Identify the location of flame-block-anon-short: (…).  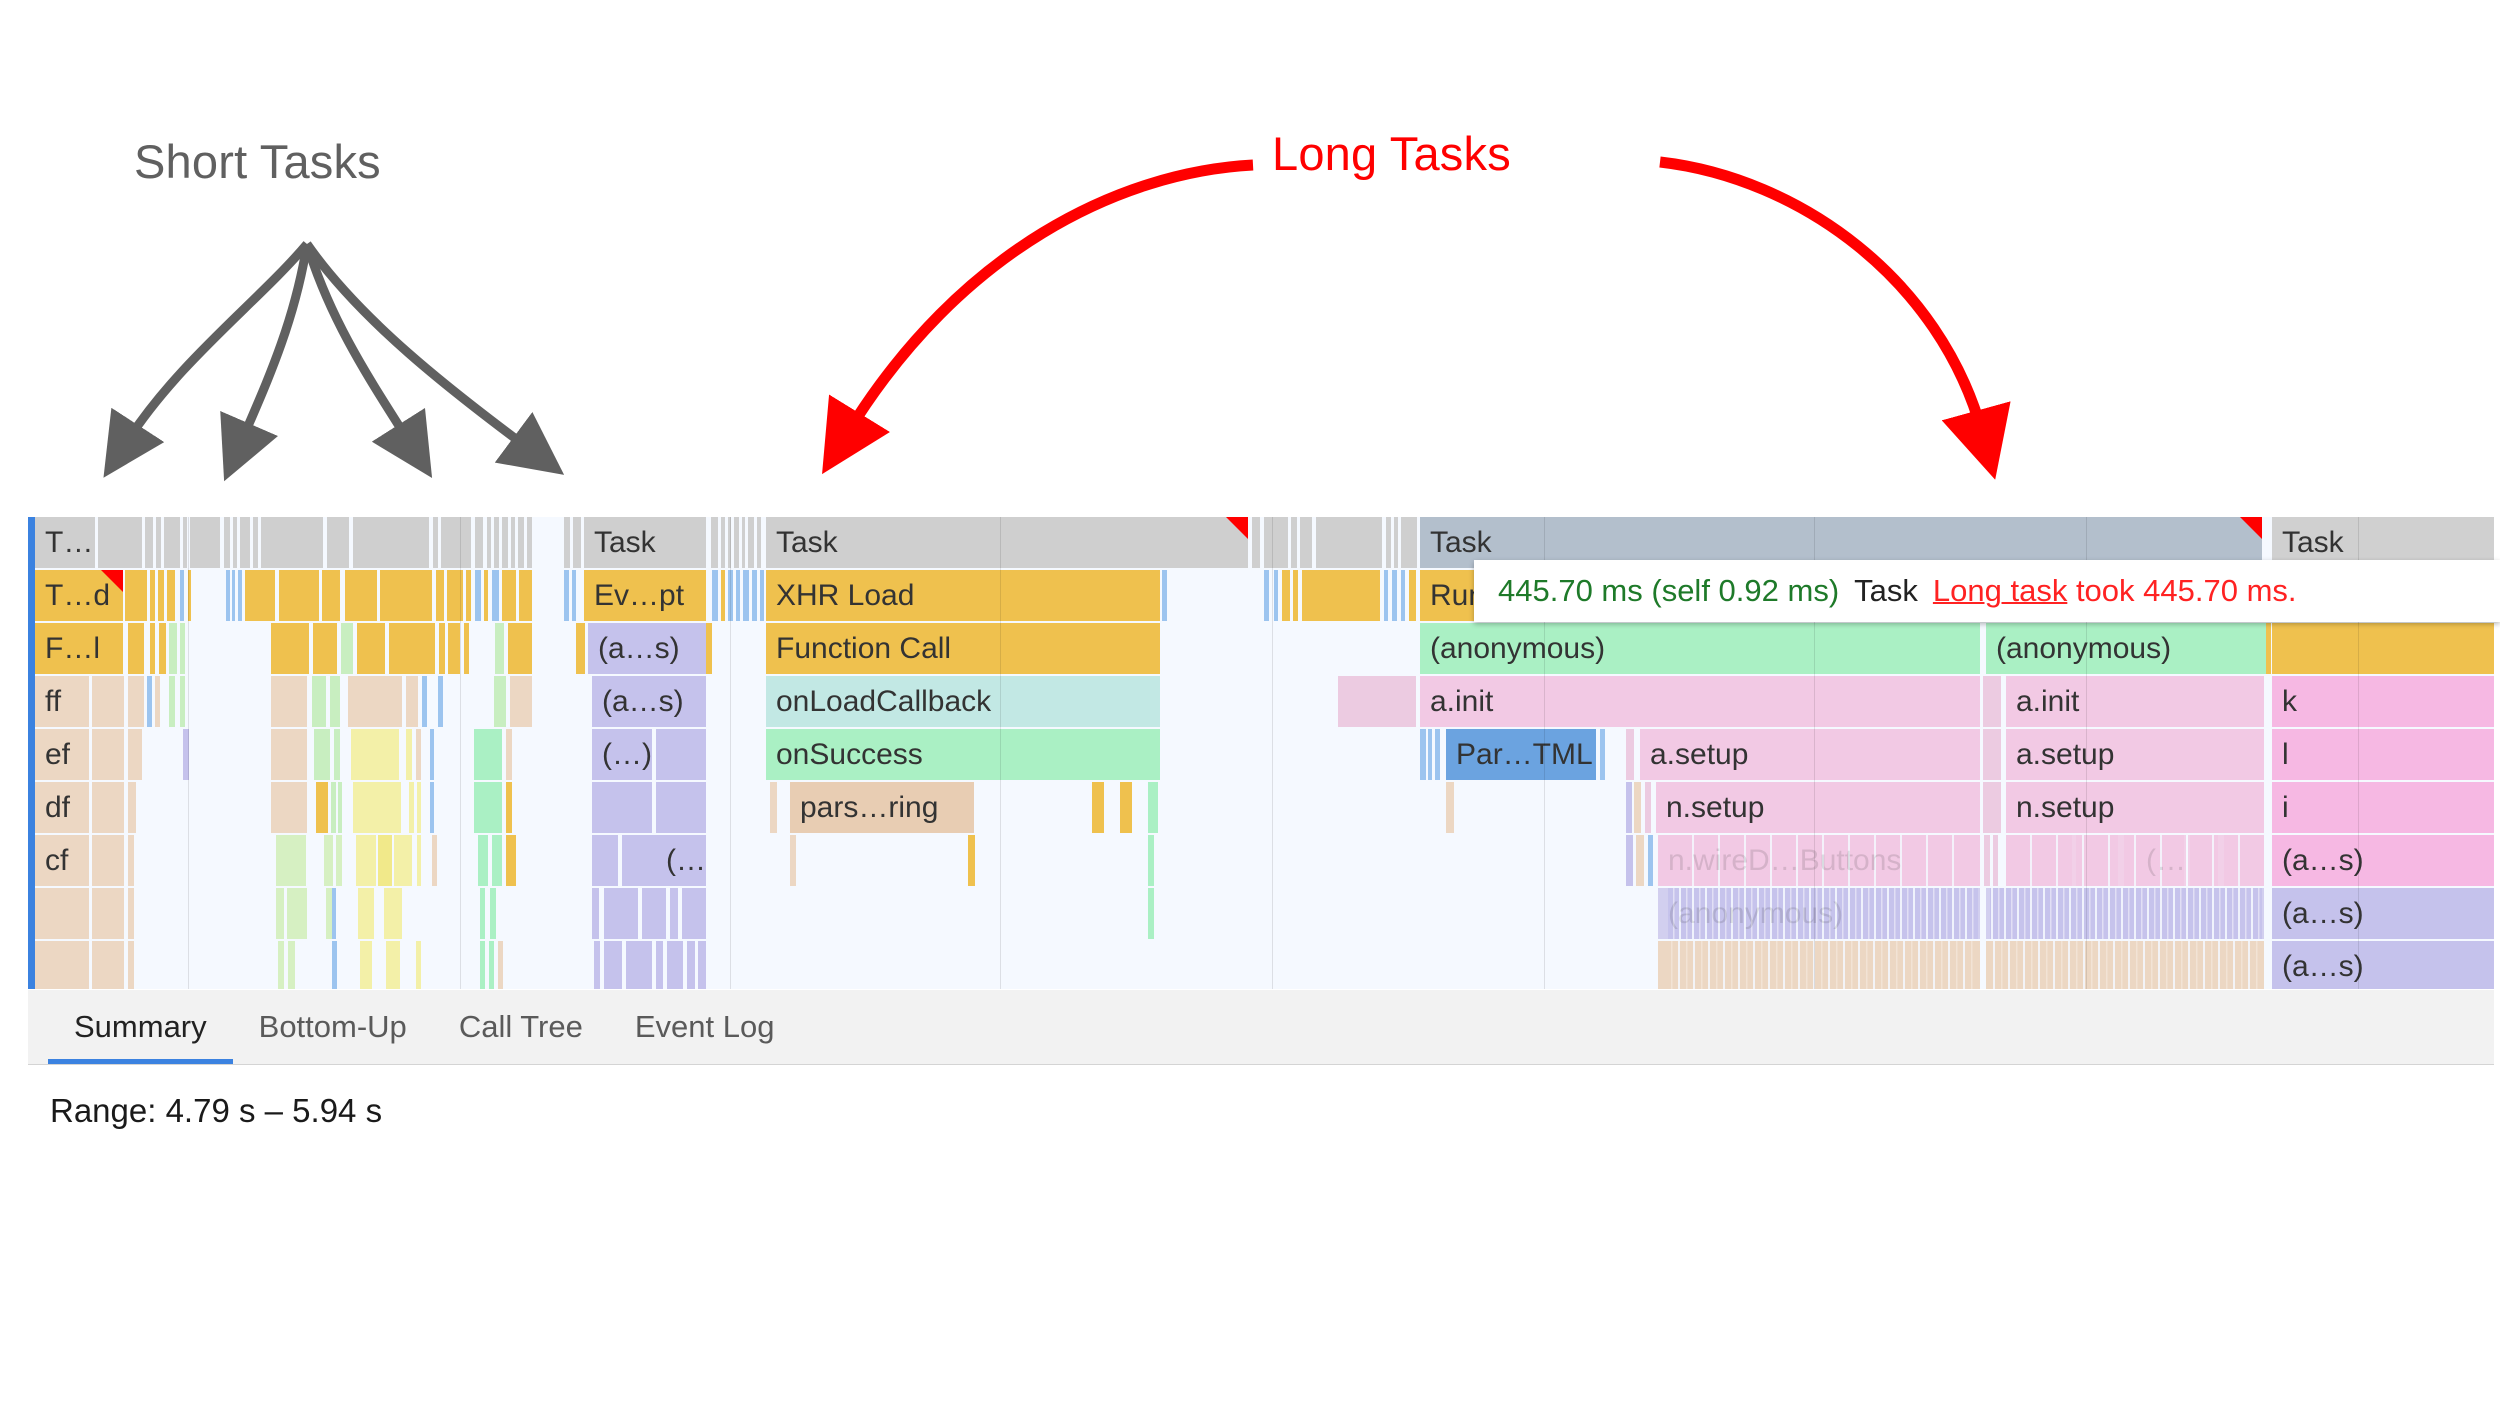
(622, 754).